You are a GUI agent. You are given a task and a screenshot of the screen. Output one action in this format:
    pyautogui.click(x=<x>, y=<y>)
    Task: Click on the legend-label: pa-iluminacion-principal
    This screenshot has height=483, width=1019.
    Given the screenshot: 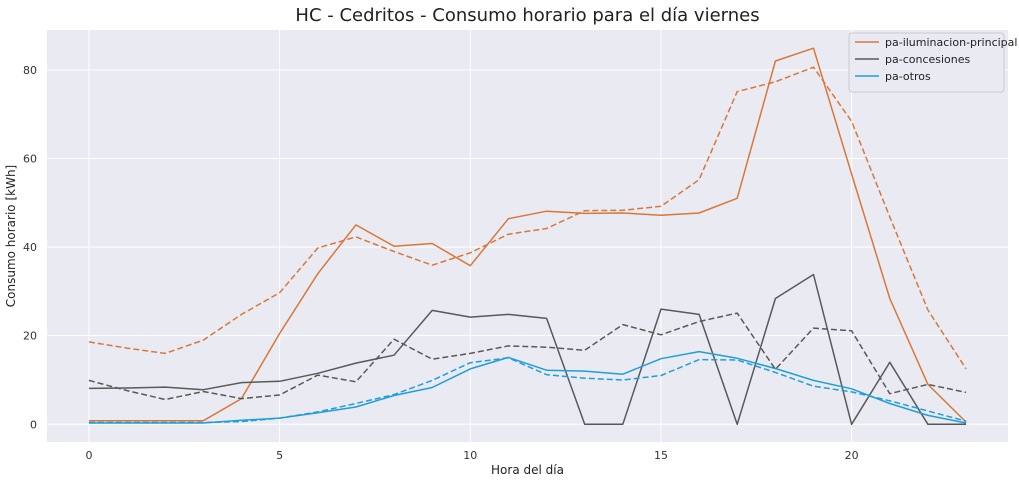 What is the action you would take?
    pyautogui.click(x=951, y=42)
    